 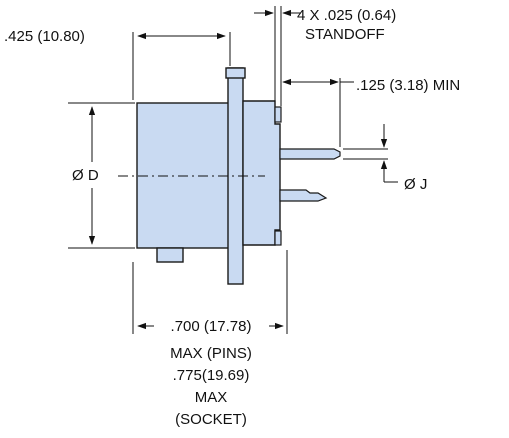 What do you see at coordinates (325, 56) in the screenshot?
I see `dimension-standoff: 4 X .025 (0.64) STANDOFF` at bounding box center [325, 56].